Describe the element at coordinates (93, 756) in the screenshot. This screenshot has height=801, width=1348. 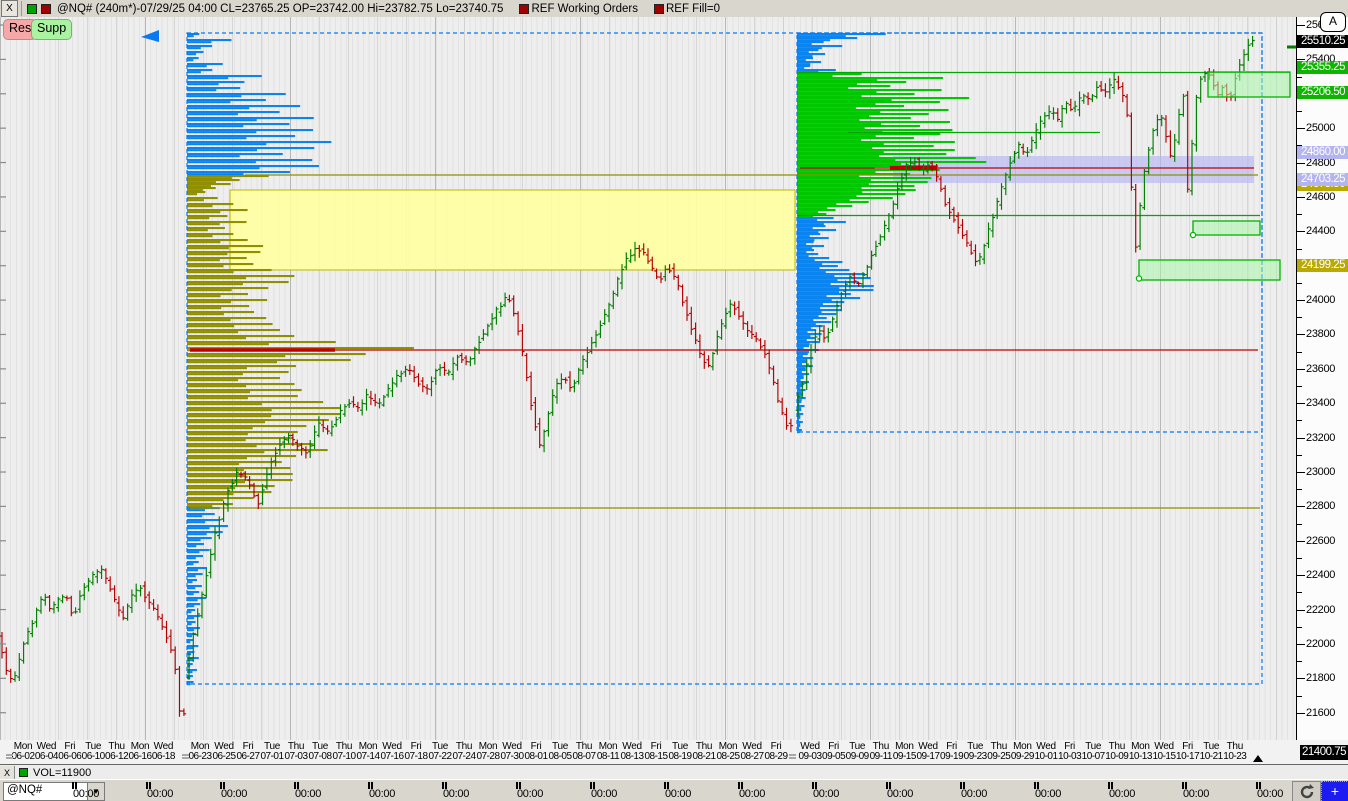
I see `date-axis-date: 06-10` at that location.